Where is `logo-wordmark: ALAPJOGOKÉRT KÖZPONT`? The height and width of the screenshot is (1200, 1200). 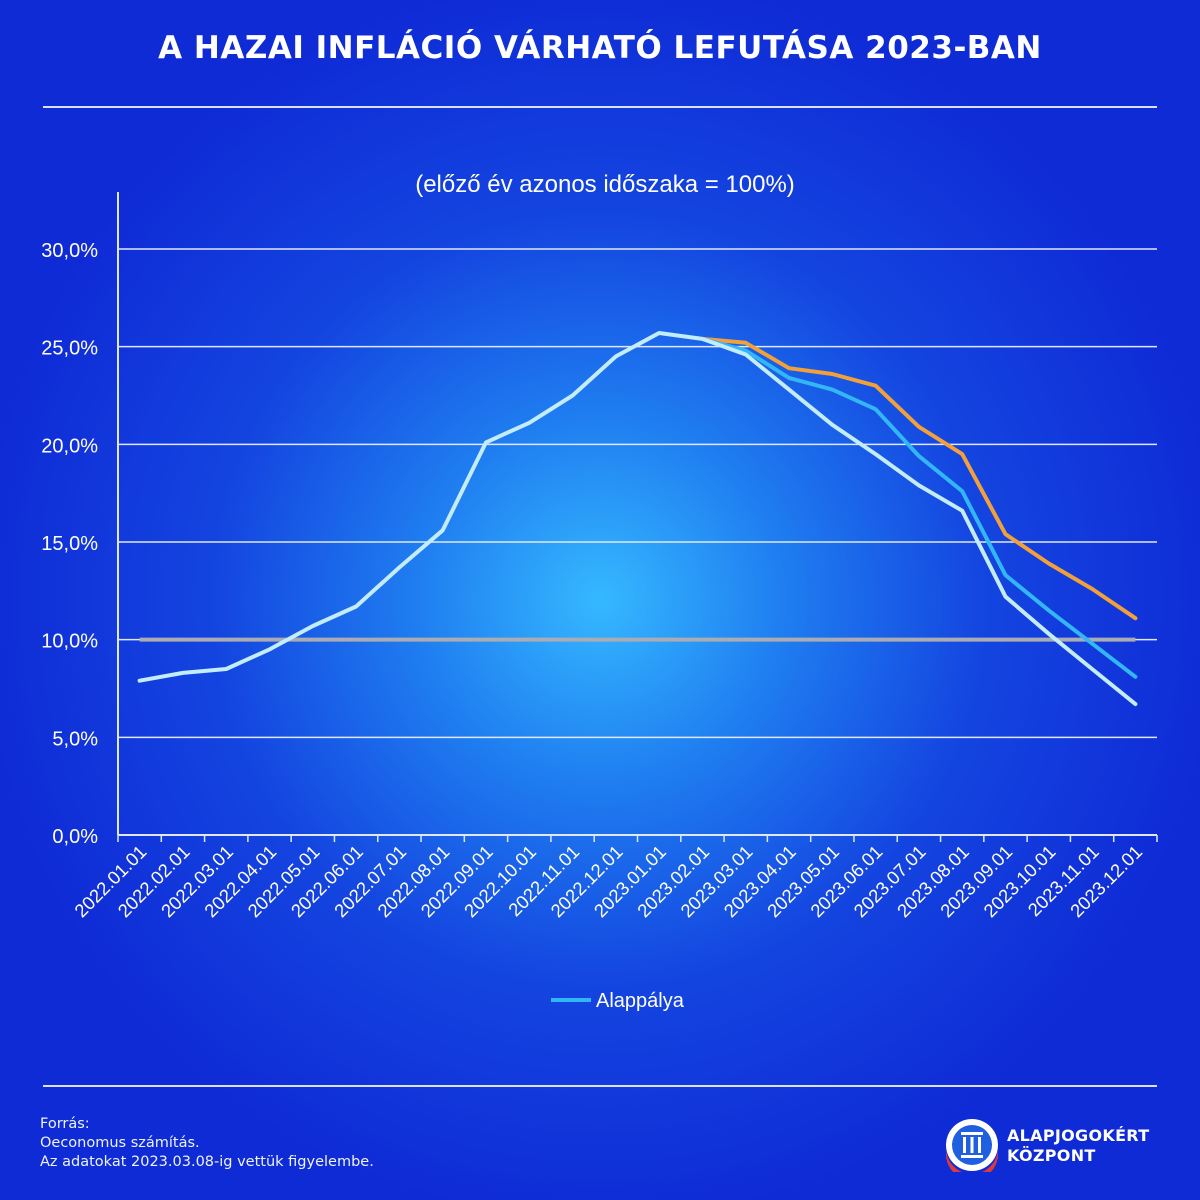 logo-wordmark: ALAPJOGOKÉRT KÖZPONT is located at coordinates (1078, 1146).